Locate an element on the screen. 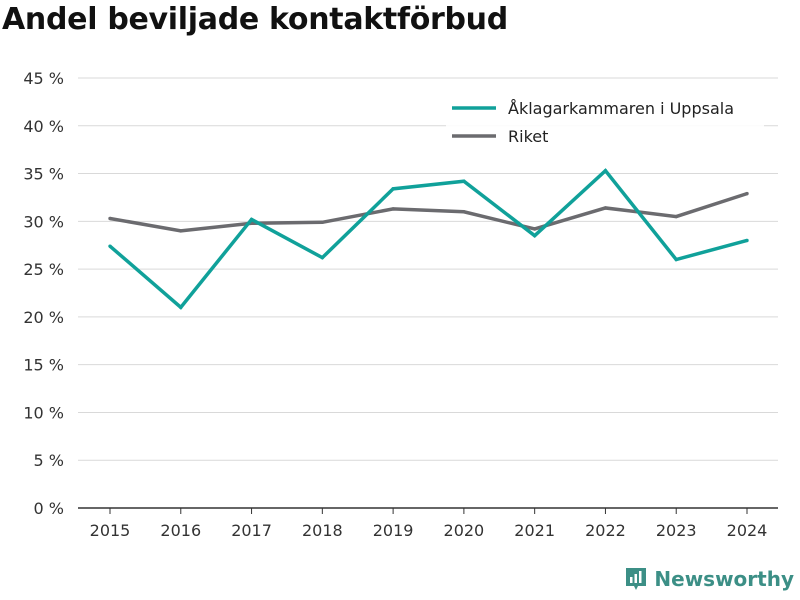 The width and height of the screenshot is (800, 600). x-tick-label: 2021 is located at coordinates (534, 530).